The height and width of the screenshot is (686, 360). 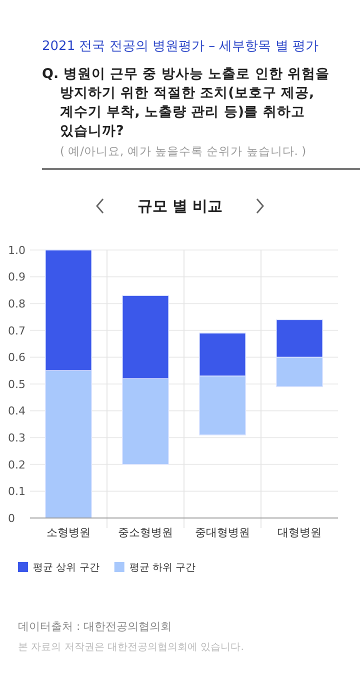 What do you see at coordinates (11, 518) in the screenshot?
I see `y-tick-label: 0` at bounding box center [11, 518].